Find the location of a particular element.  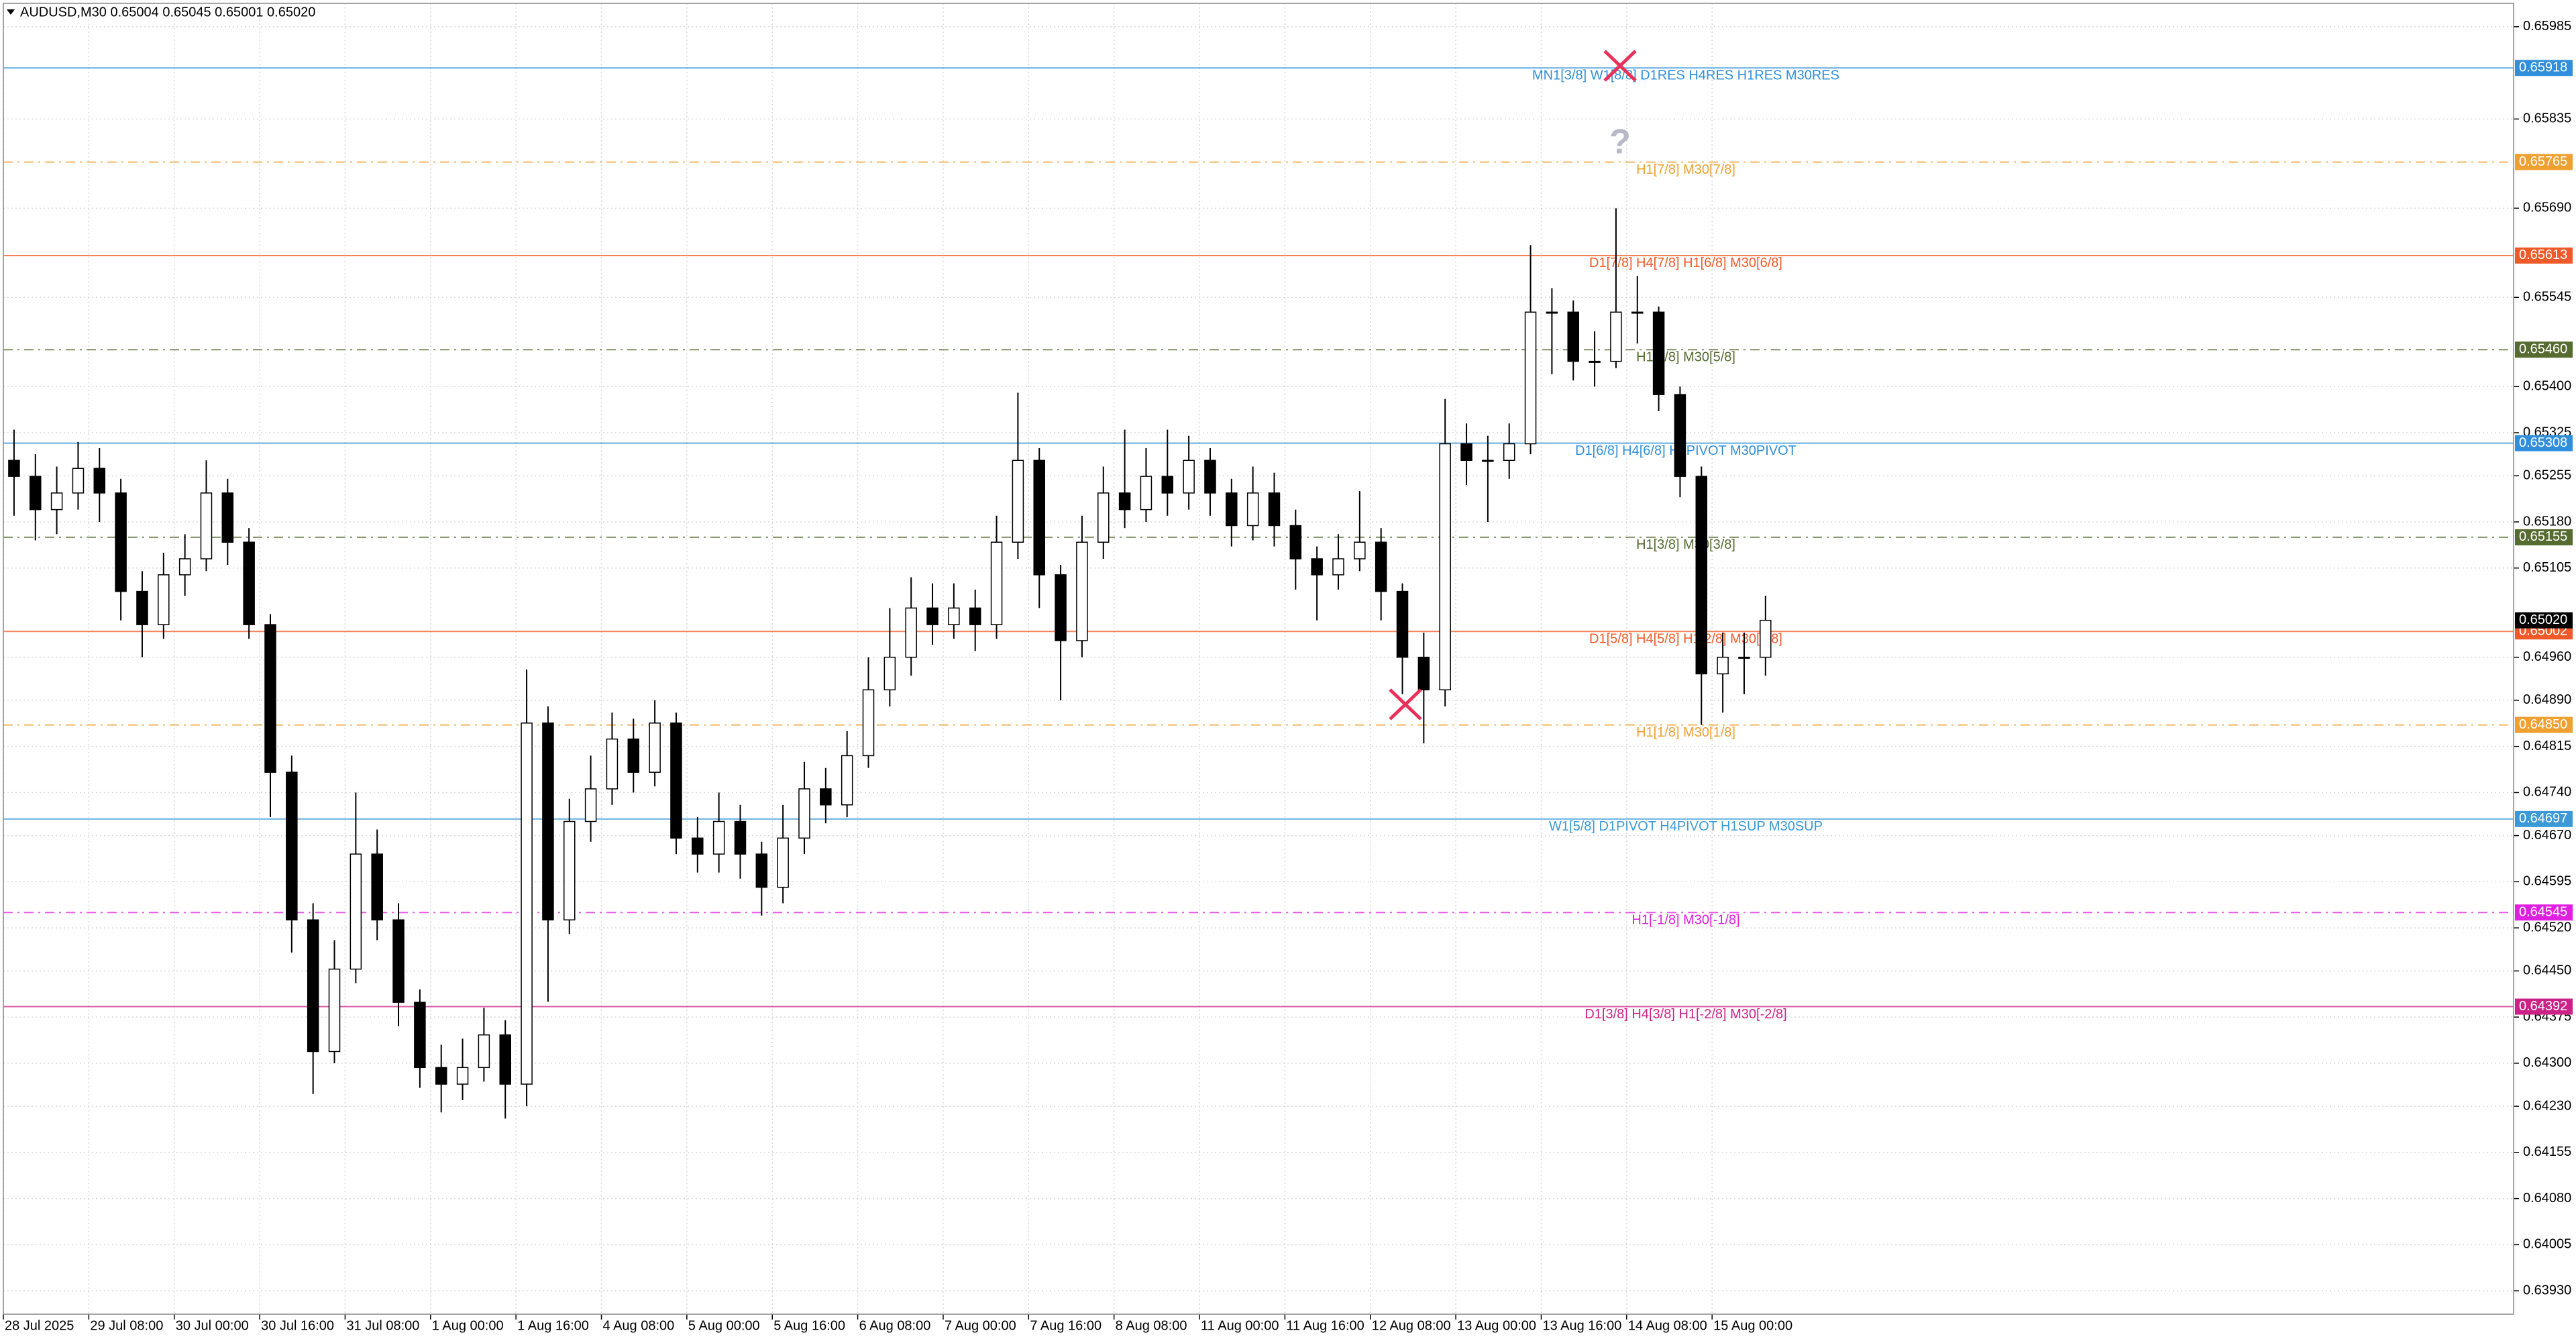

level-text: H1[5/8] M30[5/8] is located at coordinates (1685, 357).